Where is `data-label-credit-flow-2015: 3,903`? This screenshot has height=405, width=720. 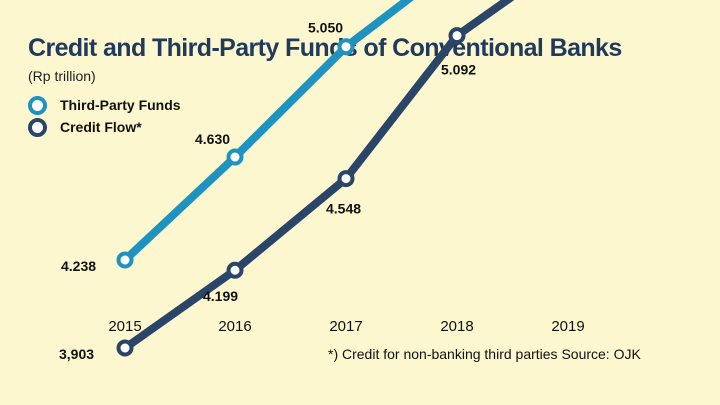 data-label-credit-flow-2015: 3,903 is located at coordinates (76, 354).